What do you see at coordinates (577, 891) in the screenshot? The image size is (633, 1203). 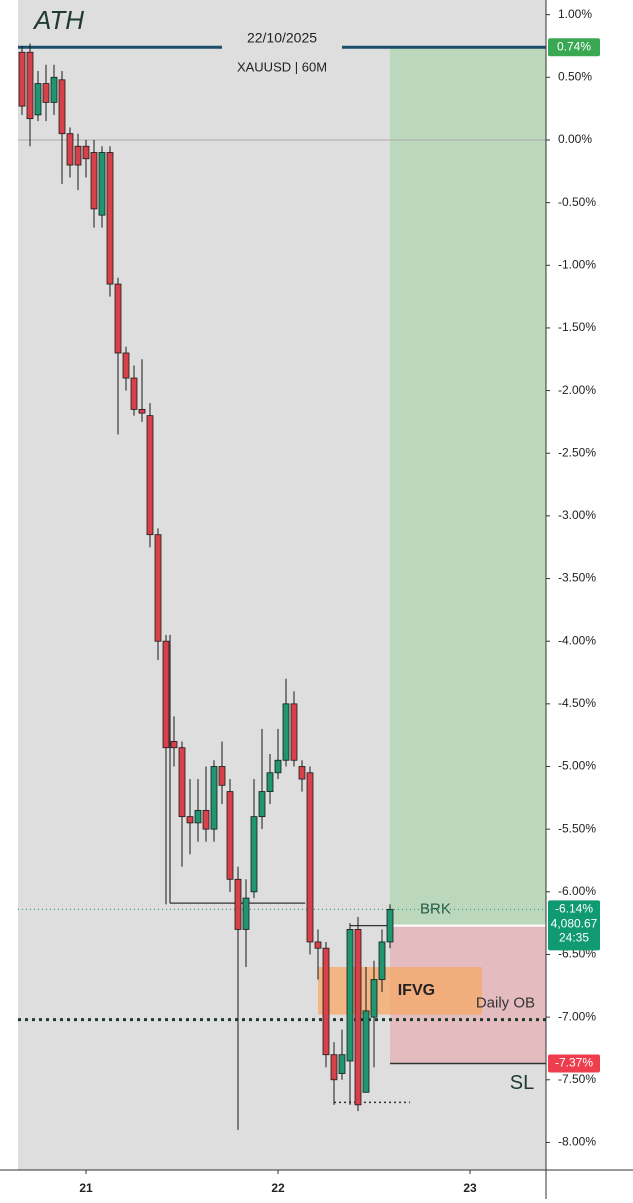 I see `y-tick-label: -6.00%` at bounding box center [577, 891].